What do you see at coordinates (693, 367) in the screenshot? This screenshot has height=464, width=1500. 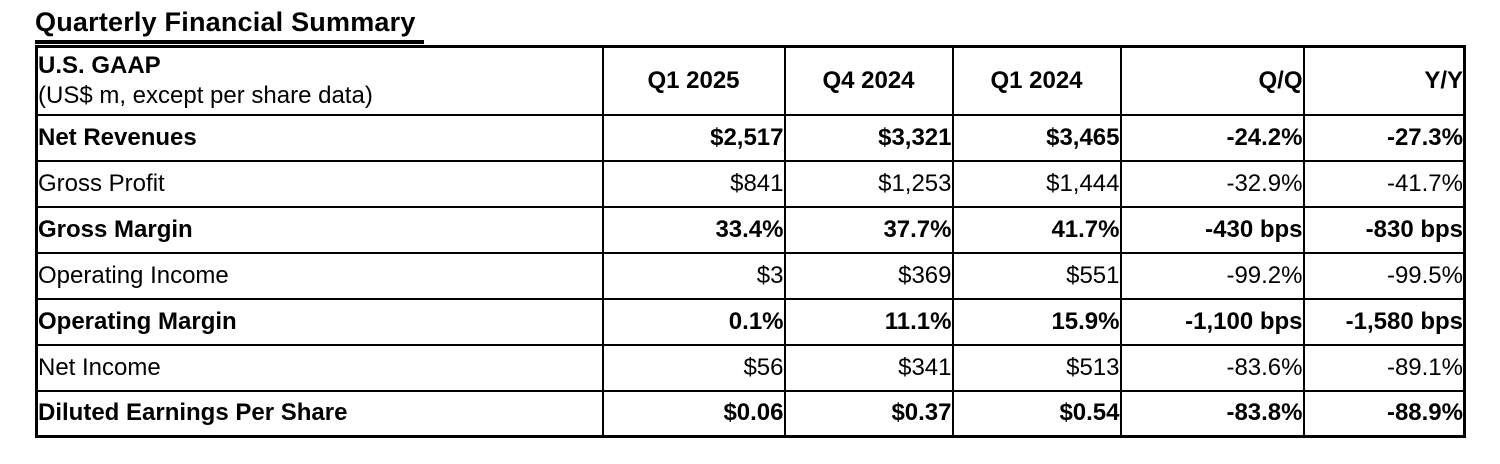 I see `cell-q1-2025: $56` at bounding box center [693, 367].